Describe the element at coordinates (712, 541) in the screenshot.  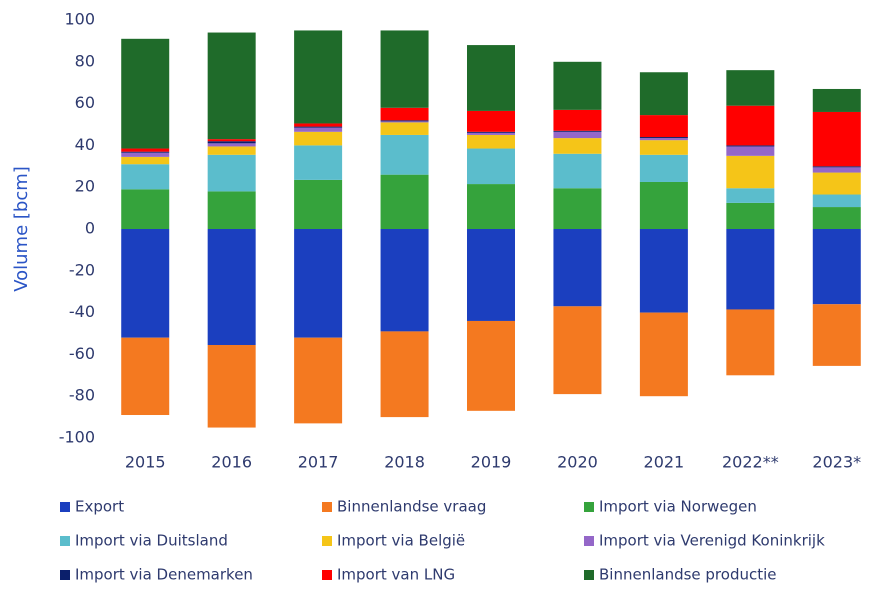
I see `legend-label: Import via Verenigd Koninkrijk` at that location.